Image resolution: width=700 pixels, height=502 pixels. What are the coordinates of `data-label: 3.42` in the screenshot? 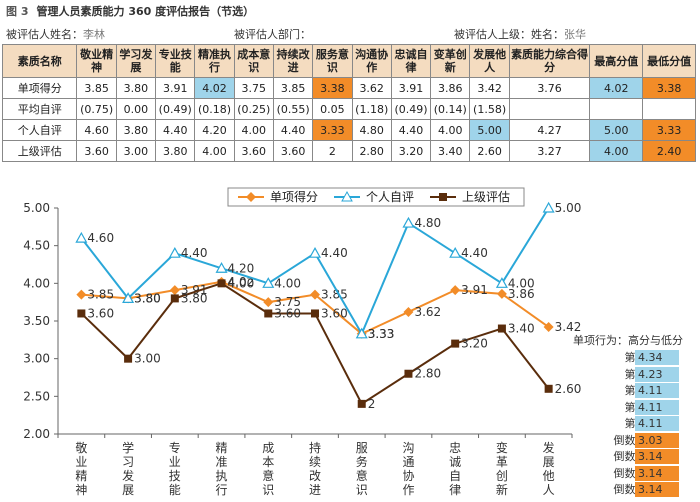 It's located at (568, 327).